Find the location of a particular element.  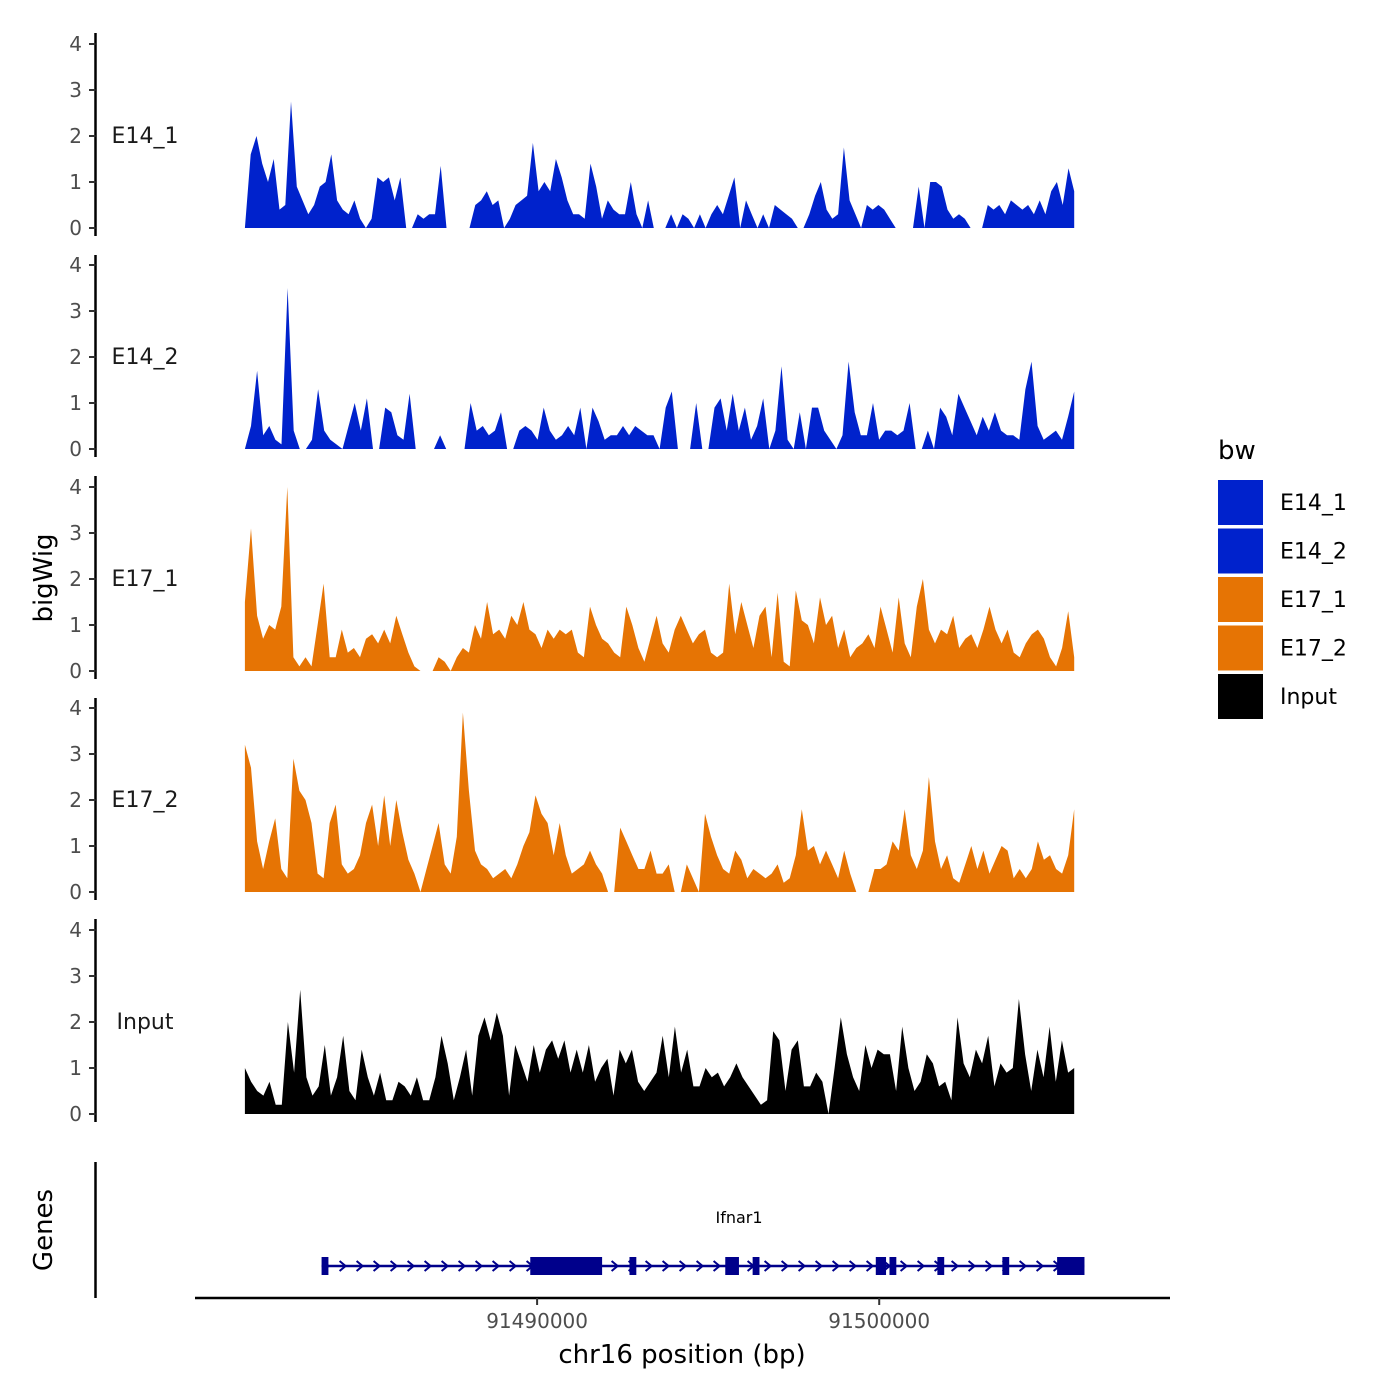

track-E14_2: 0 1 2 3 4 E14_2 is located at coordinates (572, 357).